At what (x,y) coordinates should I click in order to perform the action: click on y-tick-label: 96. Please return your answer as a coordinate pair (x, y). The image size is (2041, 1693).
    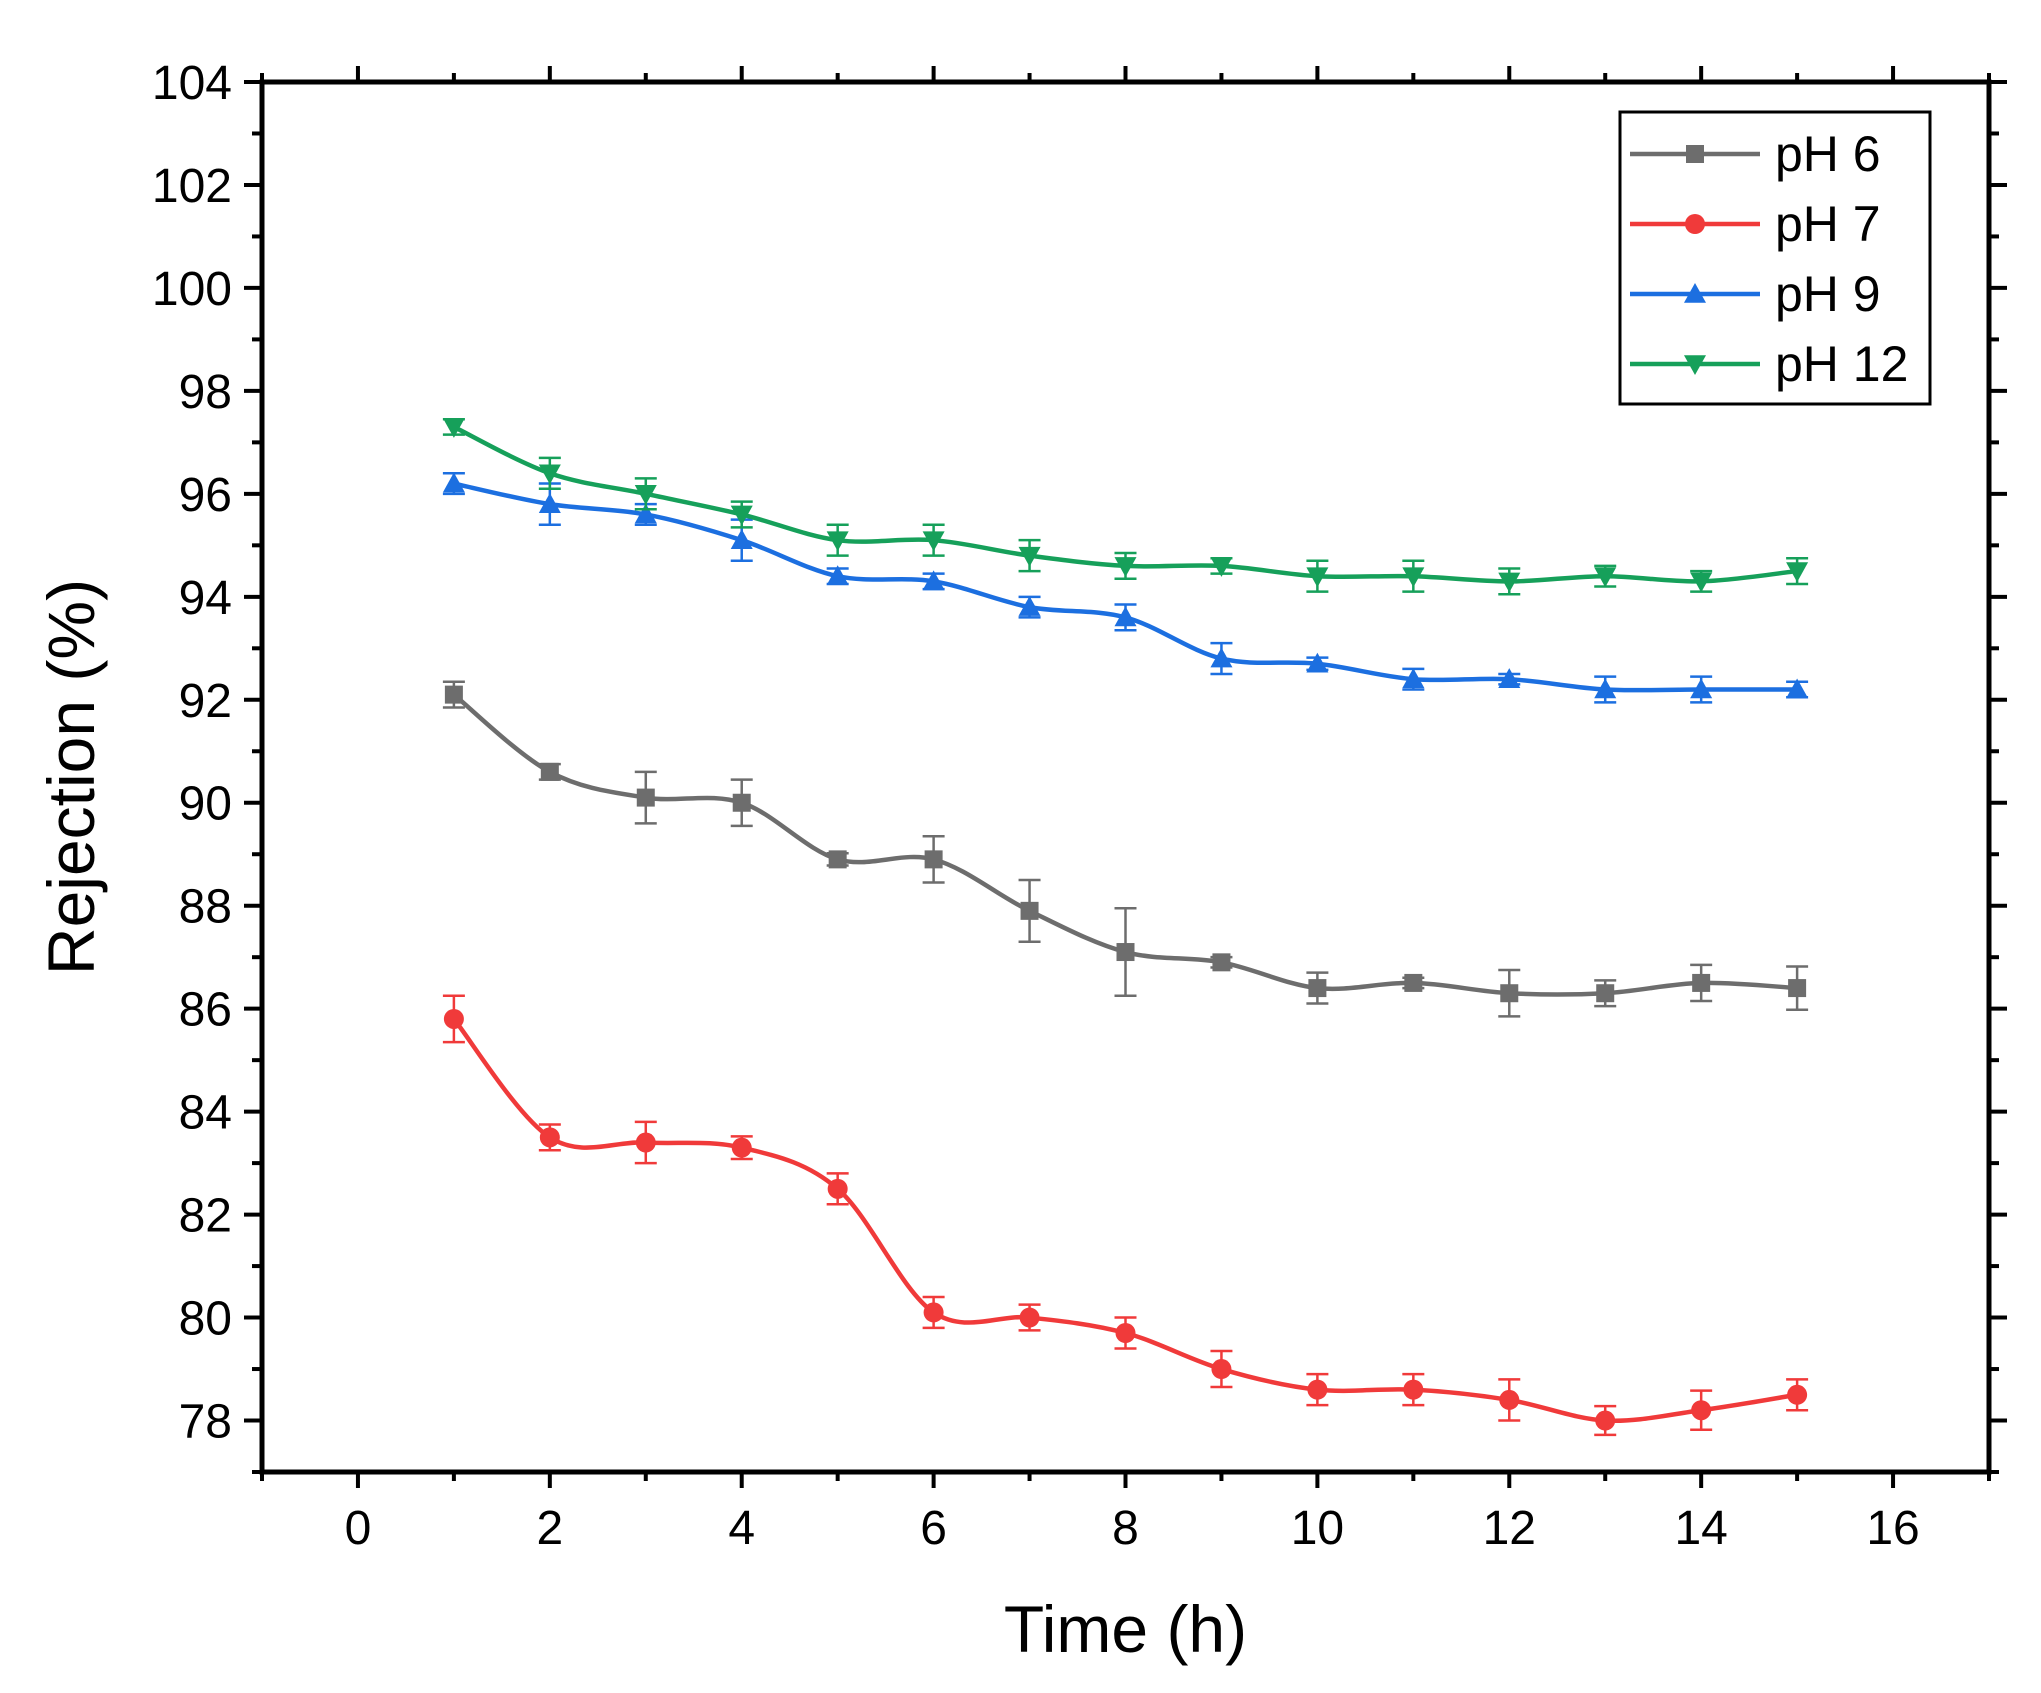
    Looking at the image, I should click on (205, 495).